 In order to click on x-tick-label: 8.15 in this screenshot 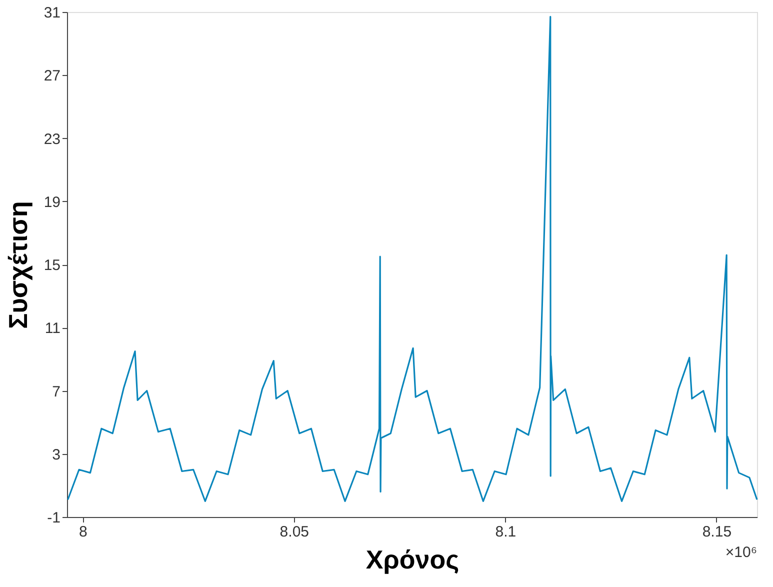, I will do `click(717, 532)`.